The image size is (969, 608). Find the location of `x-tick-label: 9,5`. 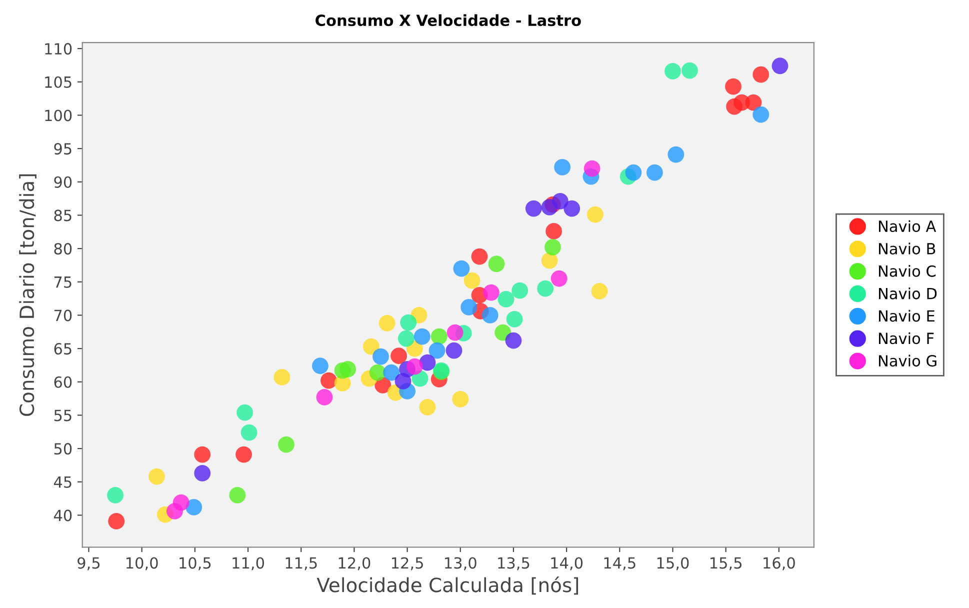

x-tick-label: 9,5 is located at coordinates (89, 563).